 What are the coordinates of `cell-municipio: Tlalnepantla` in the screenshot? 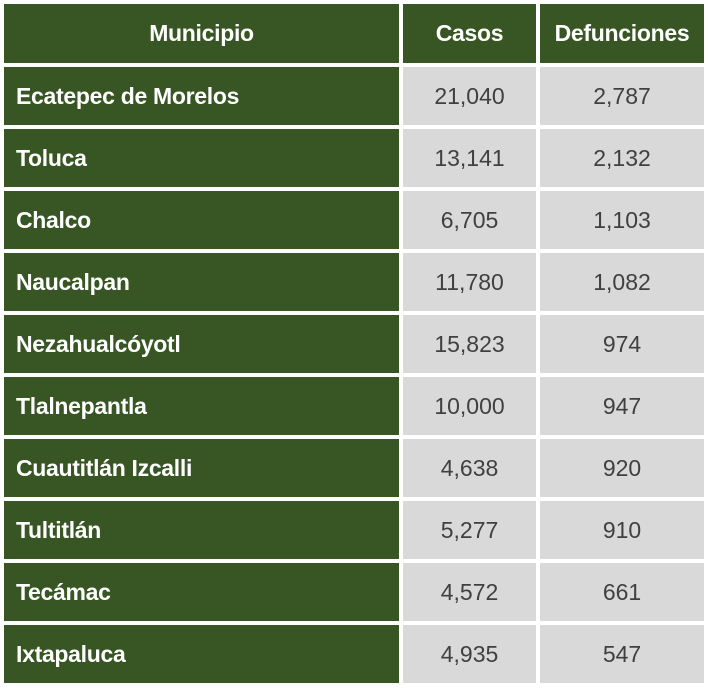 It's located at (201, 406).